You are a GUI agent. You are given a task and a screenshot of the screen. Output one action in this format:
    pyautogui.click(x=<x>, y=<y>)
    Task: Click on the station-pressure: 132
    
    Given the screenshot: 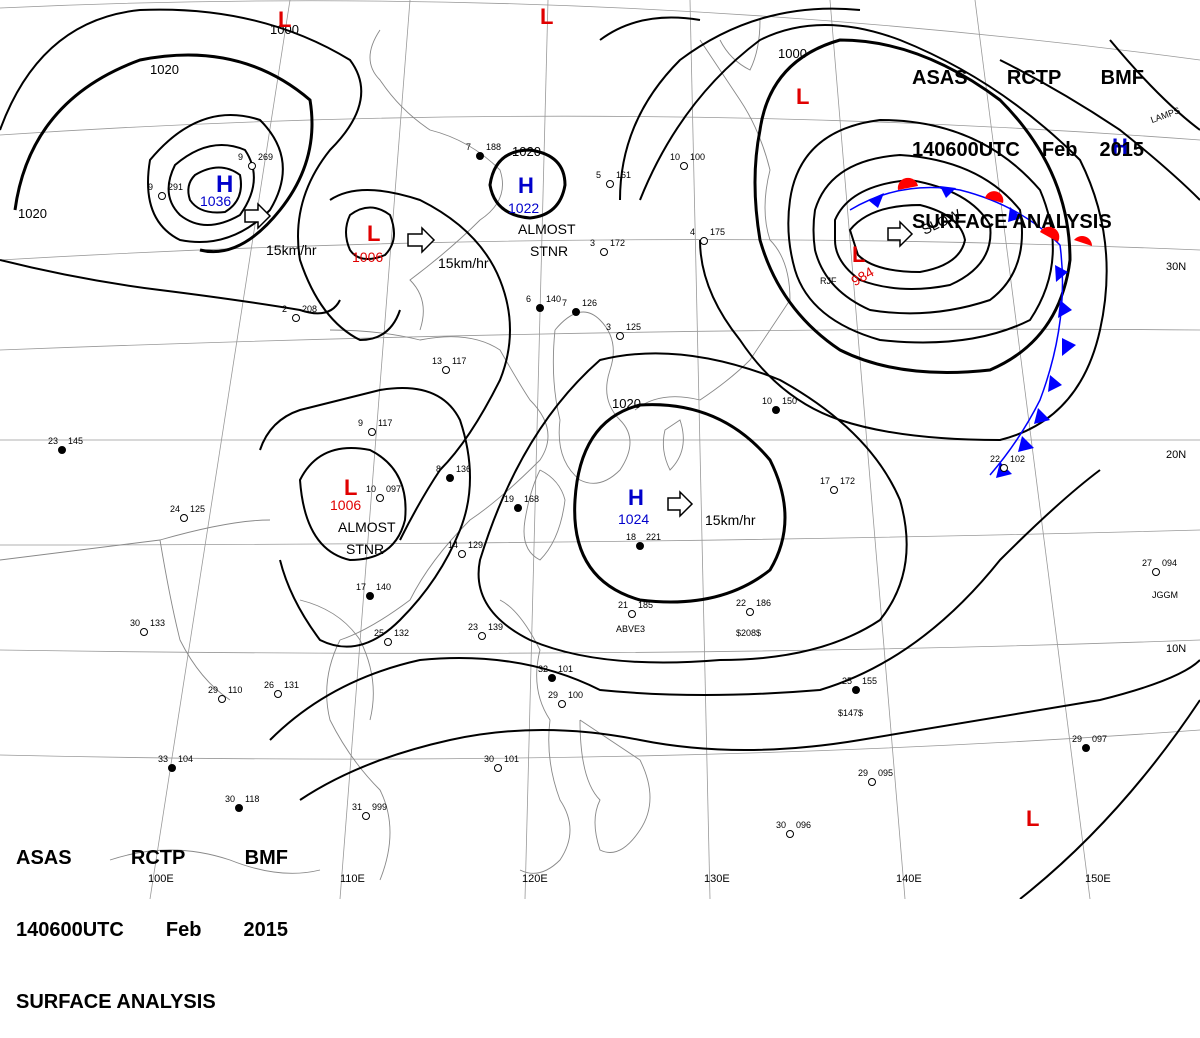 What is the action you would take?
    pyautogui.click(x=401, y=633)
    